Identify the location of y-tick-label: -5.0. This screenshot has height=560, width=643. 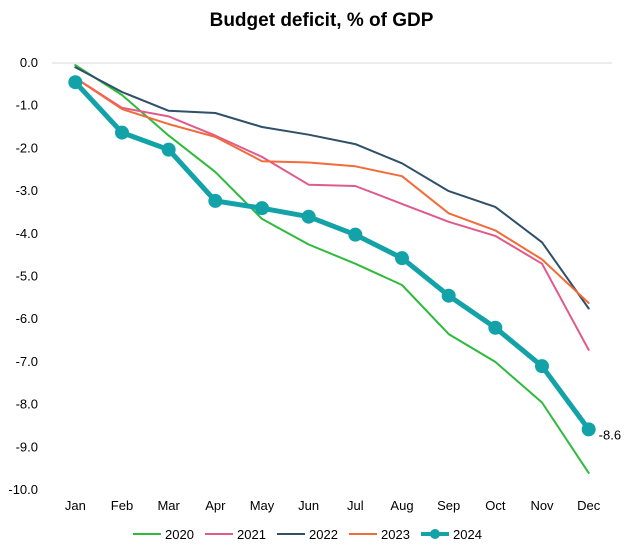
(27, 276).